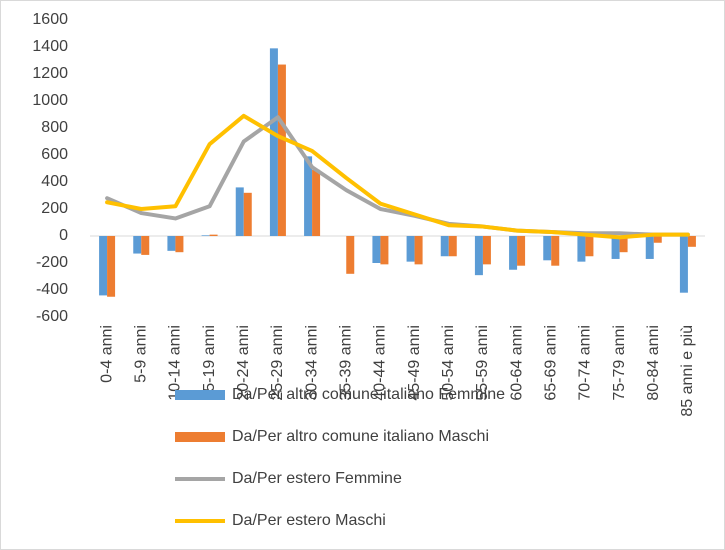 Image resolution: width=725 pixels, height=550 pixels. I want to click on y-tick-label: -400, so click(52, 289).